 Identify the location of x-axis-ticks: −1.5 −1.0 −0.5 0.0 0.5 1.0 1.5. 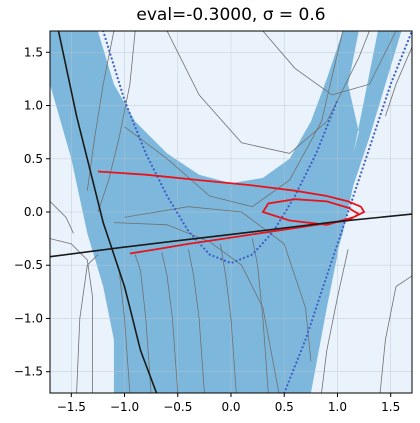
(228, 403).